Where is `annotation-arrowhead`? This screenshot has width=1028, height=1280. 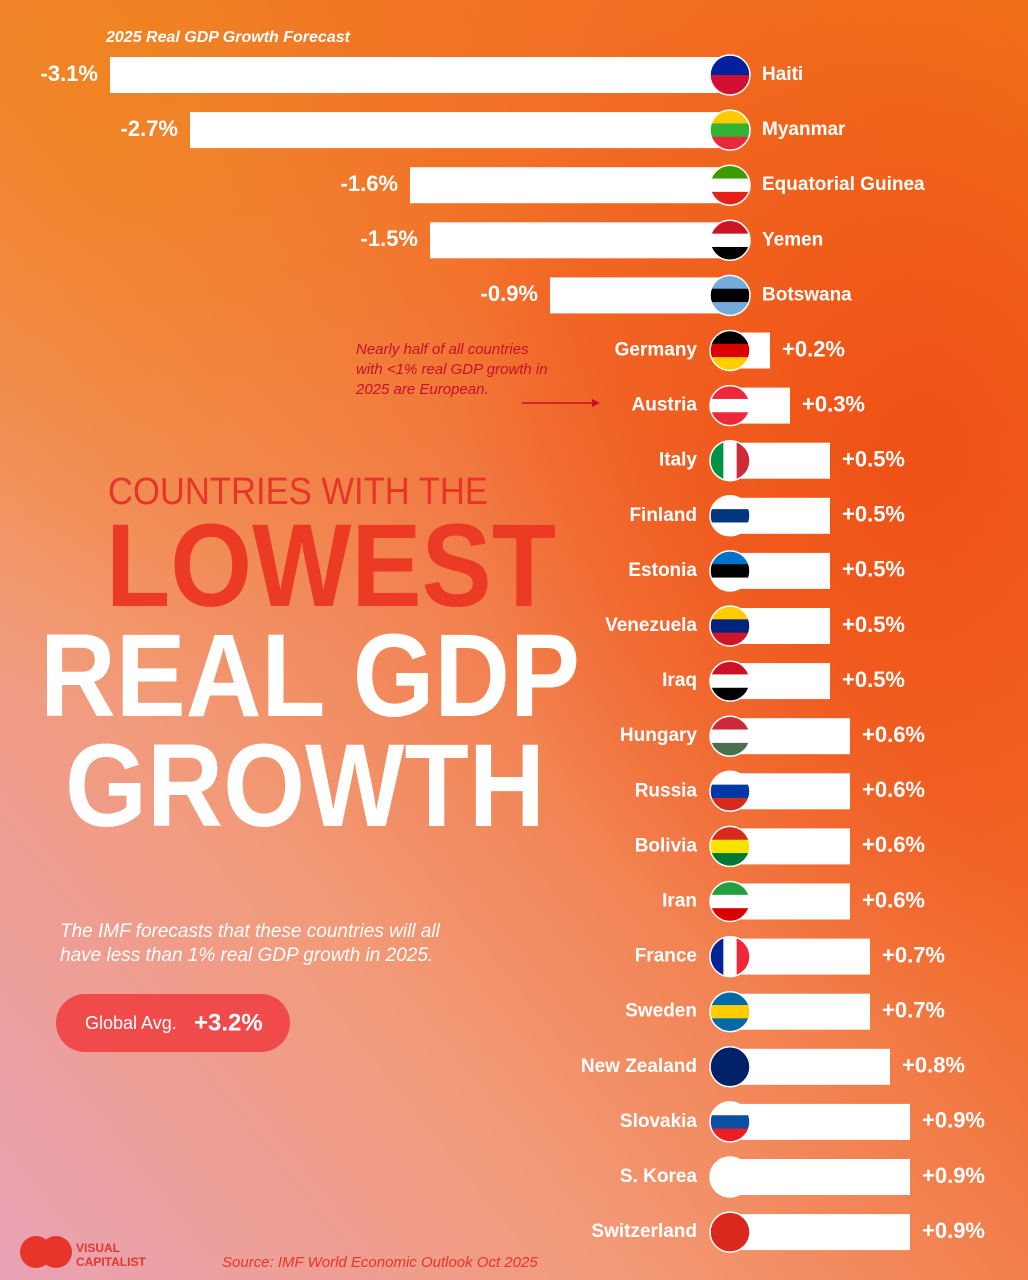
annotation-arrowhead is located at coordinates (596, 403).